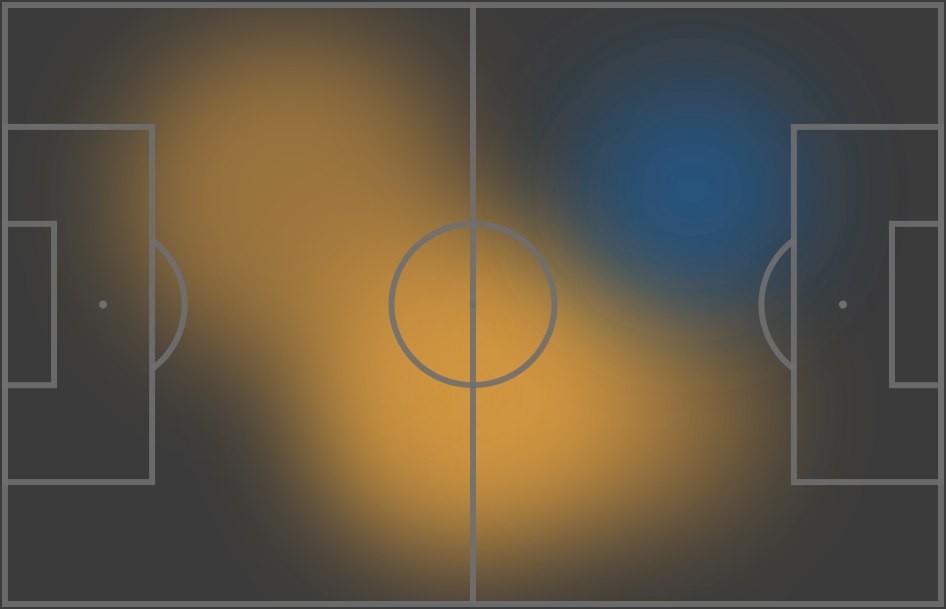 Image resolution: width=946 pixels, height=609 pixels. Describe the element at coordinates (169, 304) in the screenshot. I see `left-penalty-arc` at that location.